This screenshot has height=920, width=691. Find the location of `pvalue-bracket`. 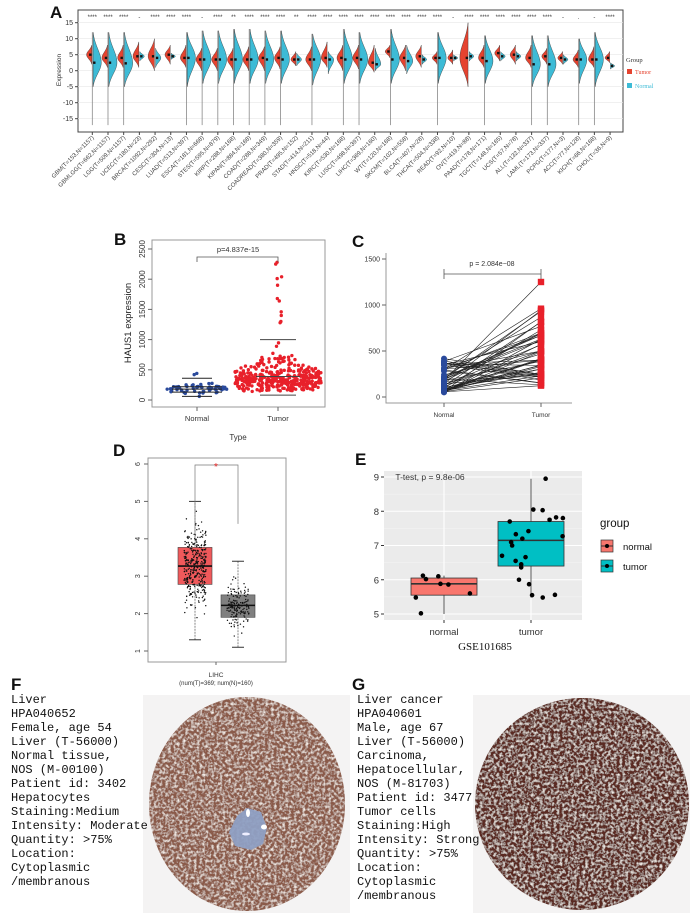

pvalue-bracket is located at coordinates (237, 259).